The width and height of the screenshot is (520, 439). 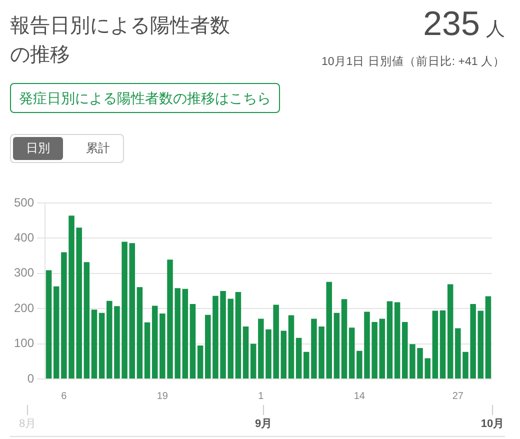 What do you see at coordinates (24, 273) in the screenshot?
I see `y-tick-label: 300` at bounding box center [24, 273].